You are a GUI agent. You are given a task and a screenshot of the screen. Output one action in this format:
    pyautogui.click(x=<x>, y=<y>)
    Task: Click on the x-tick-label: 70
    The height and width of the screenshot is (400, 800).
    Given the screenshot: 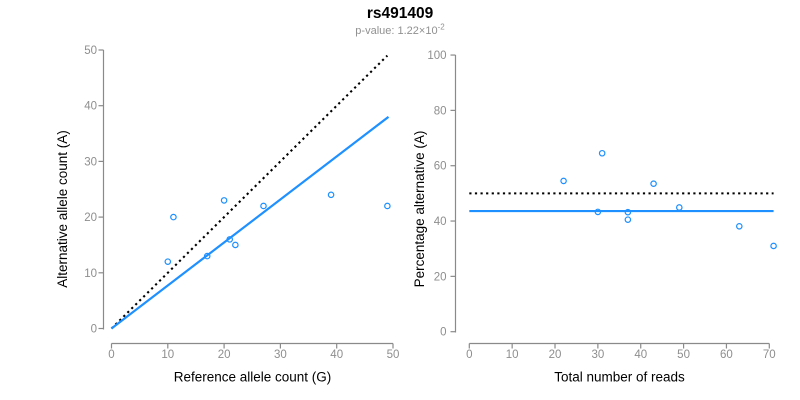 What is the action you would take?
    pyautogui.click(x=769, y=355)
    